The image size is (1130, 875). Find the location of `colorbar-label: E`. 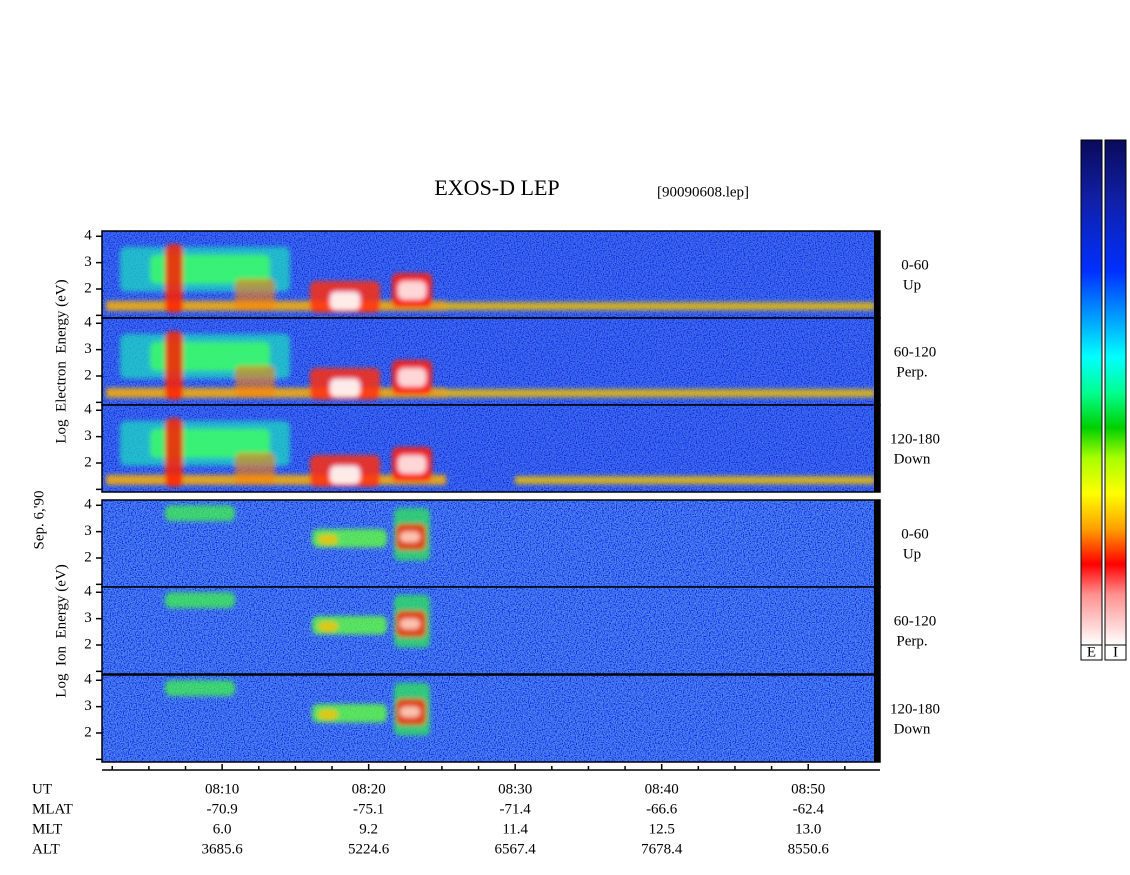

colorbar-label: E is located at coordinates (1091, 652).